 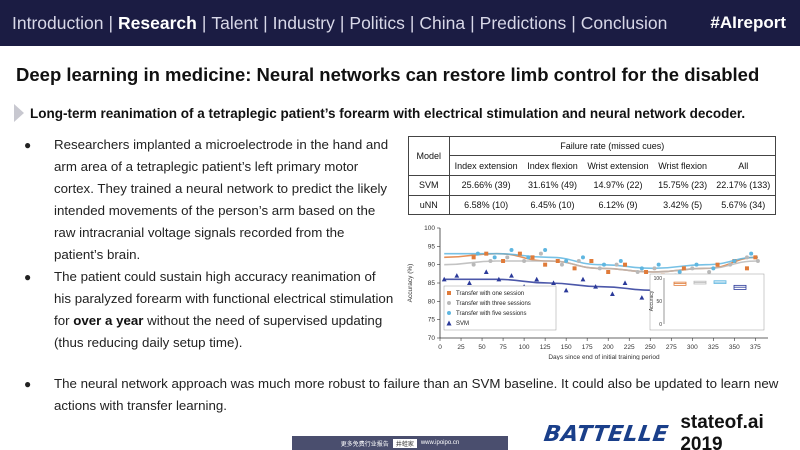 I want to click on x-tick-label: 325, so click(x=713, y=347).